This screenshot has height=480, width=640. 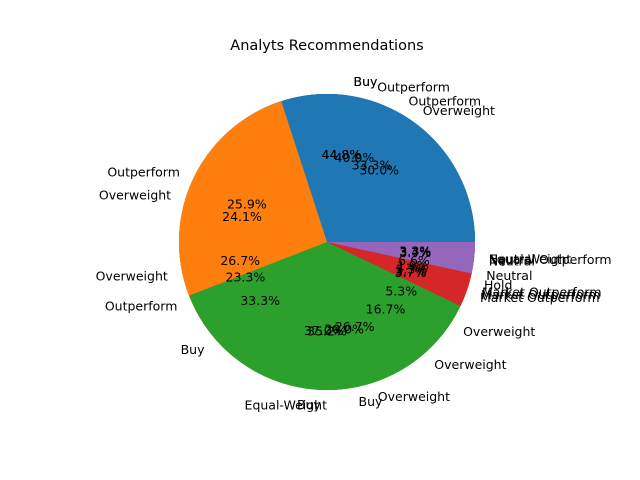 What do you see at coordinates (240, 260) in the screenshot?
I see `slice-percent-2-1: 26.7%` at bounding box center [240, 260].